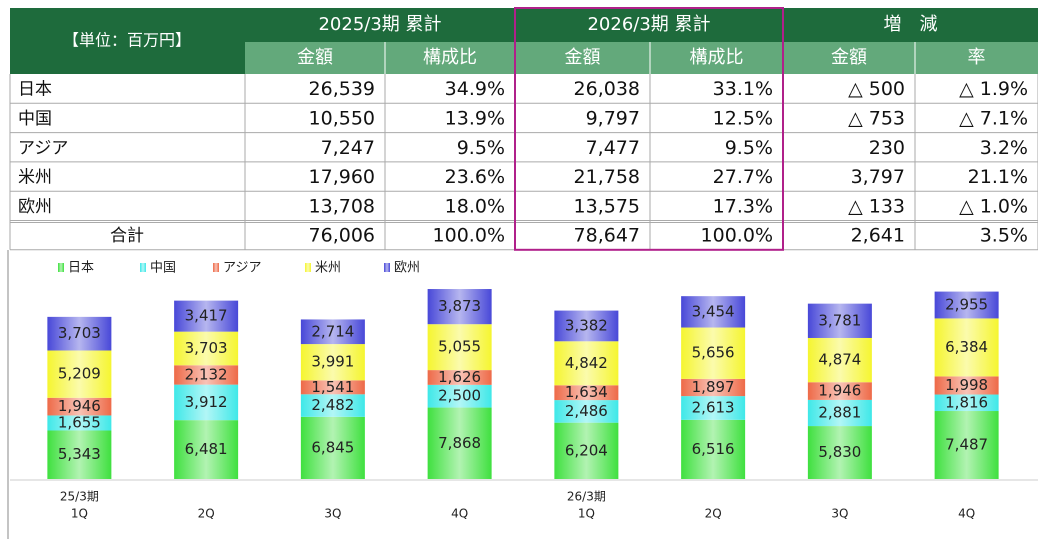 The width and height of the screenshot is (1038, 539). I want to click on period-label: 26/3期, so click(586, 497).